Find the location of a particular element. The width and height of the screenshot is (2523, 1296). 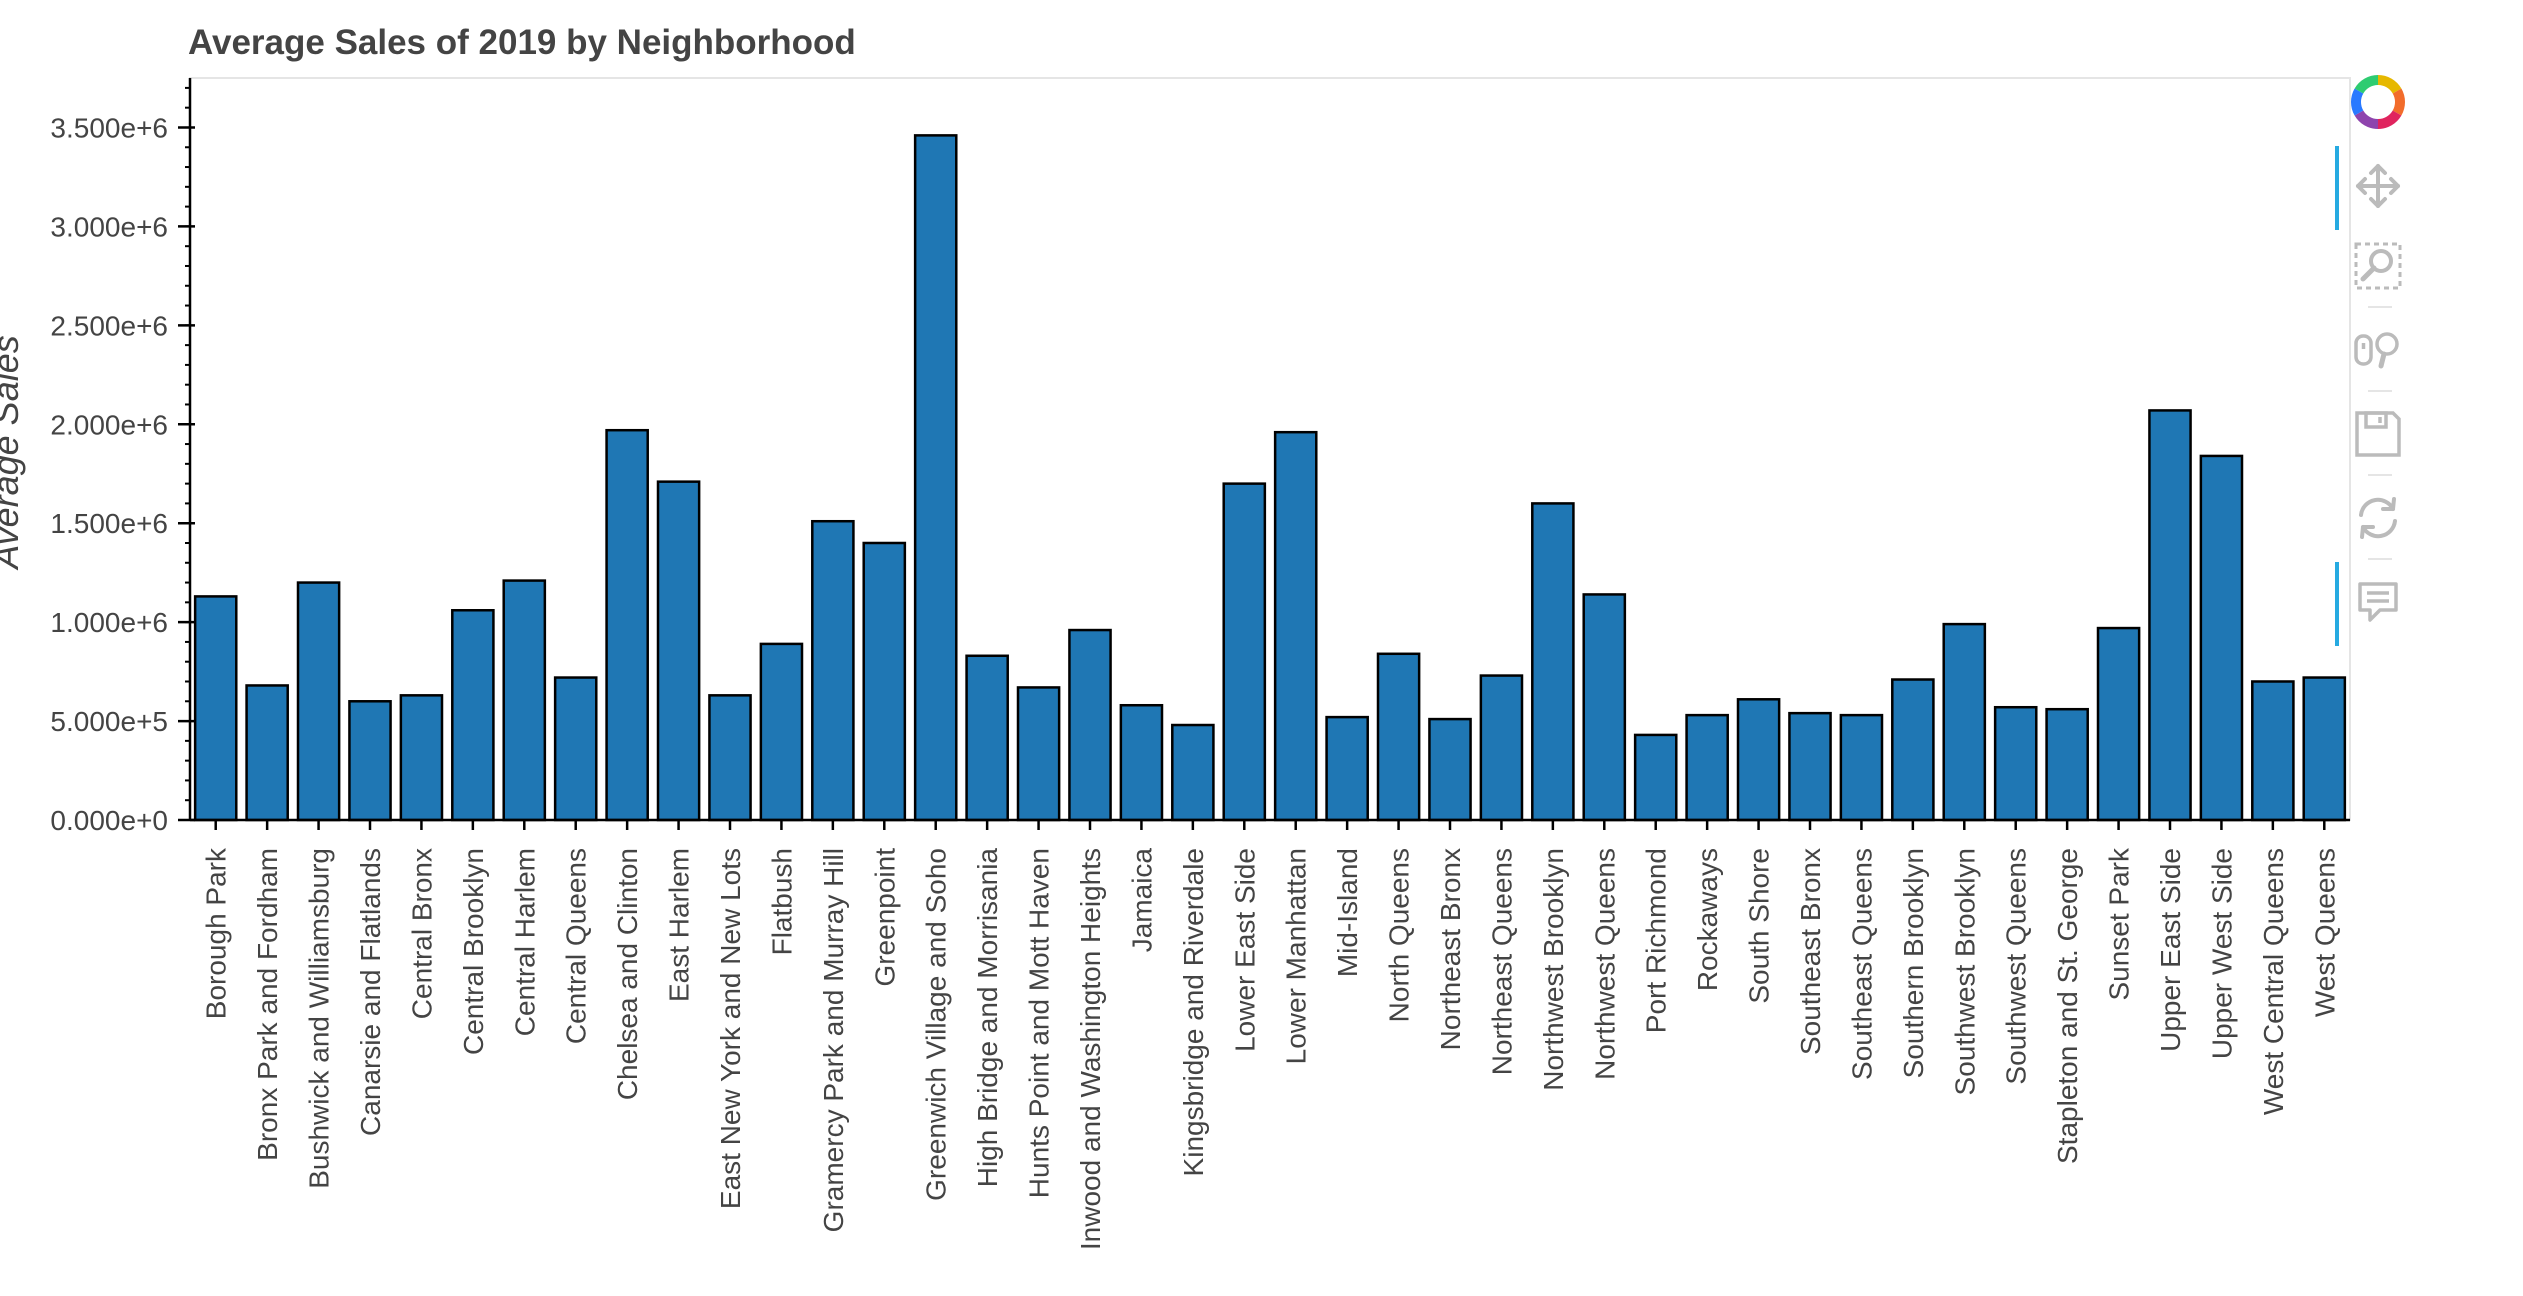

x-tick-label: Southern Brooklyn is located at coordinates (1913, 963).